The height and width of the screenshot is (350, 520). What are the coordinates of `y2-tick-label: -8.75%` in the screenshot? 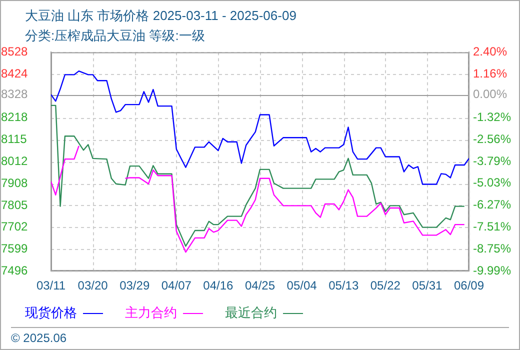 It's located at (492, 248).